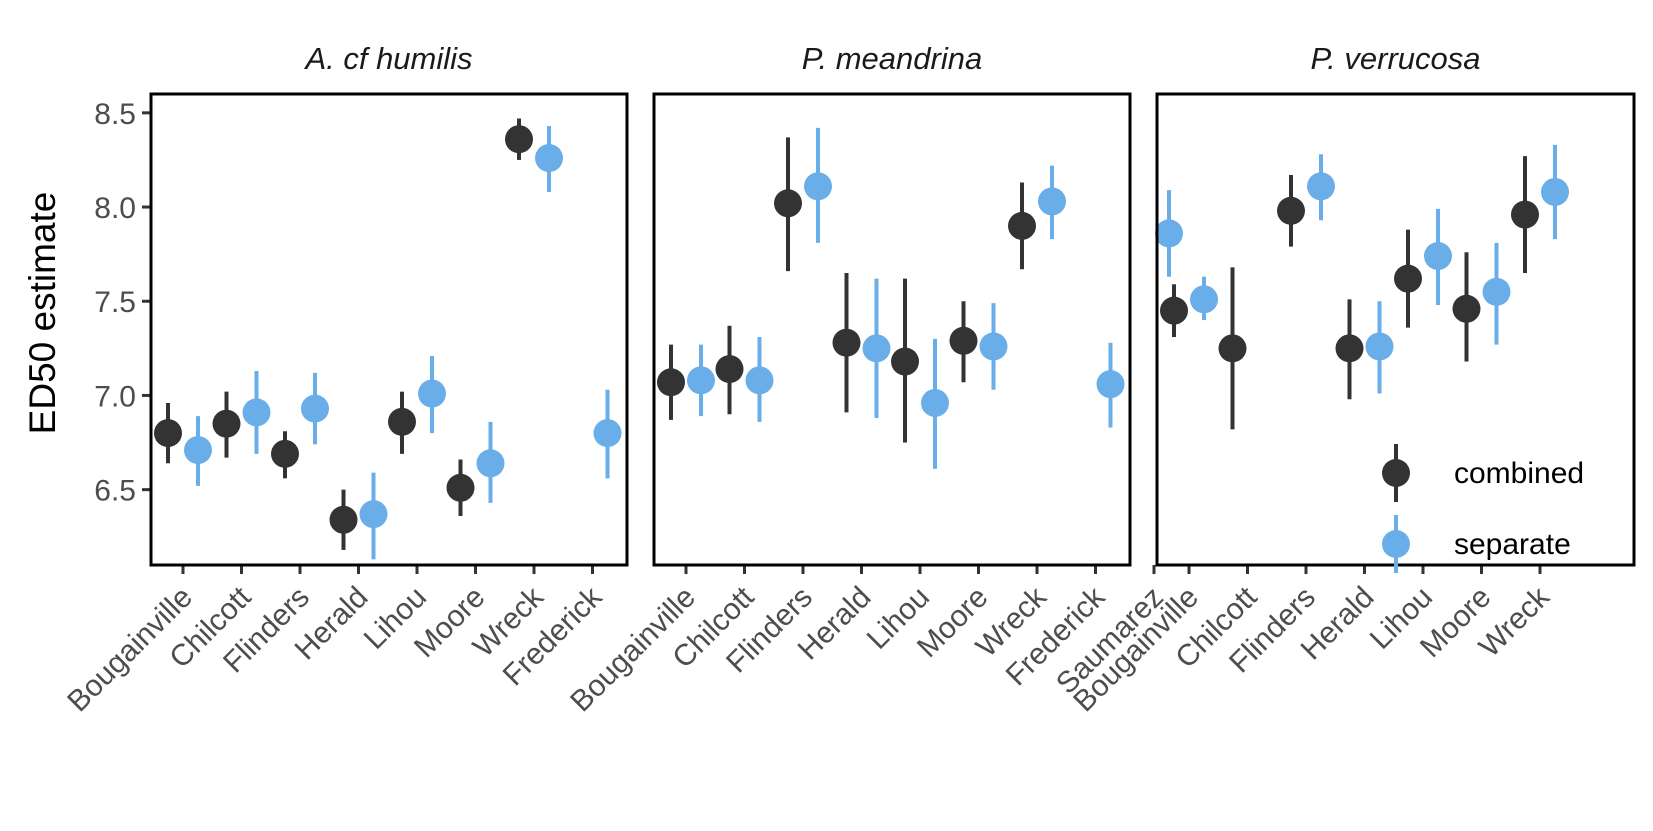 This screenshot has width=1653, height=831. What do you see at coordinates (1396, 544) in the screenshot?
I see `legend-key-point-separate` at bounding box center [1396, 544].